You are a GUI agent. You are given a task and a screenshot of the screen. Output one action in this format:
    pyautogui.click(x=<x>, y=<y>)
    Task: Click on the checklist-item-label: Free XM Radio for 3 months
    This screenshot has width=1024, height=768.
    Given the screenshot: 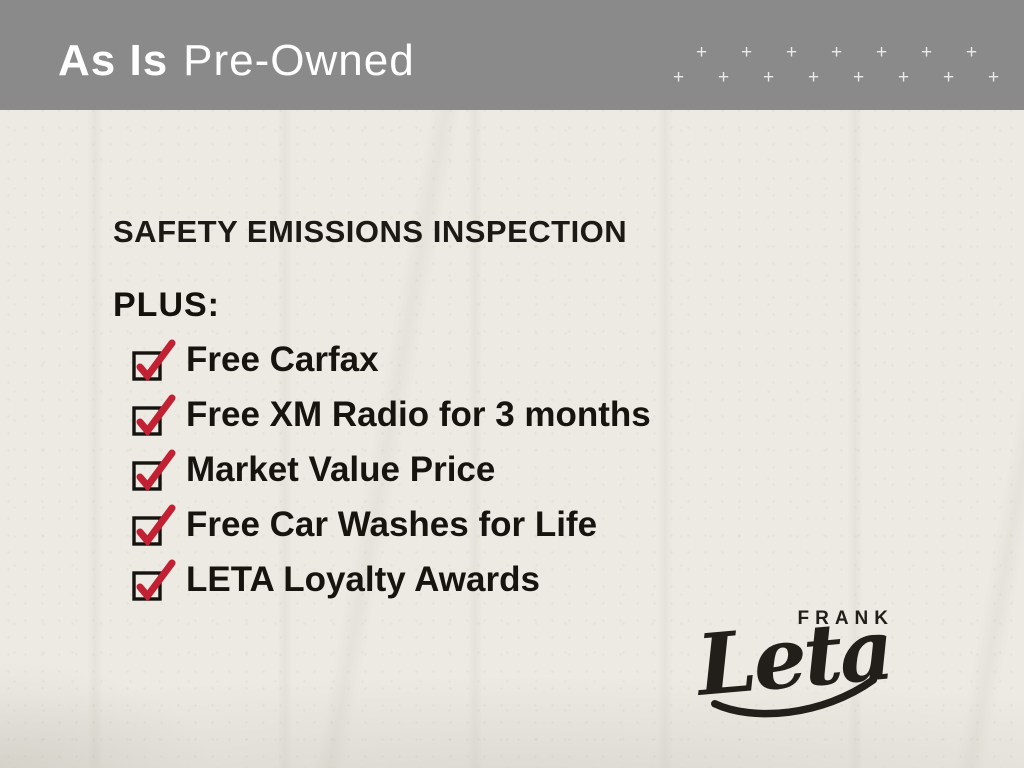 What is the action you would take?
    pyautogui.click(x=418, y=414)
    